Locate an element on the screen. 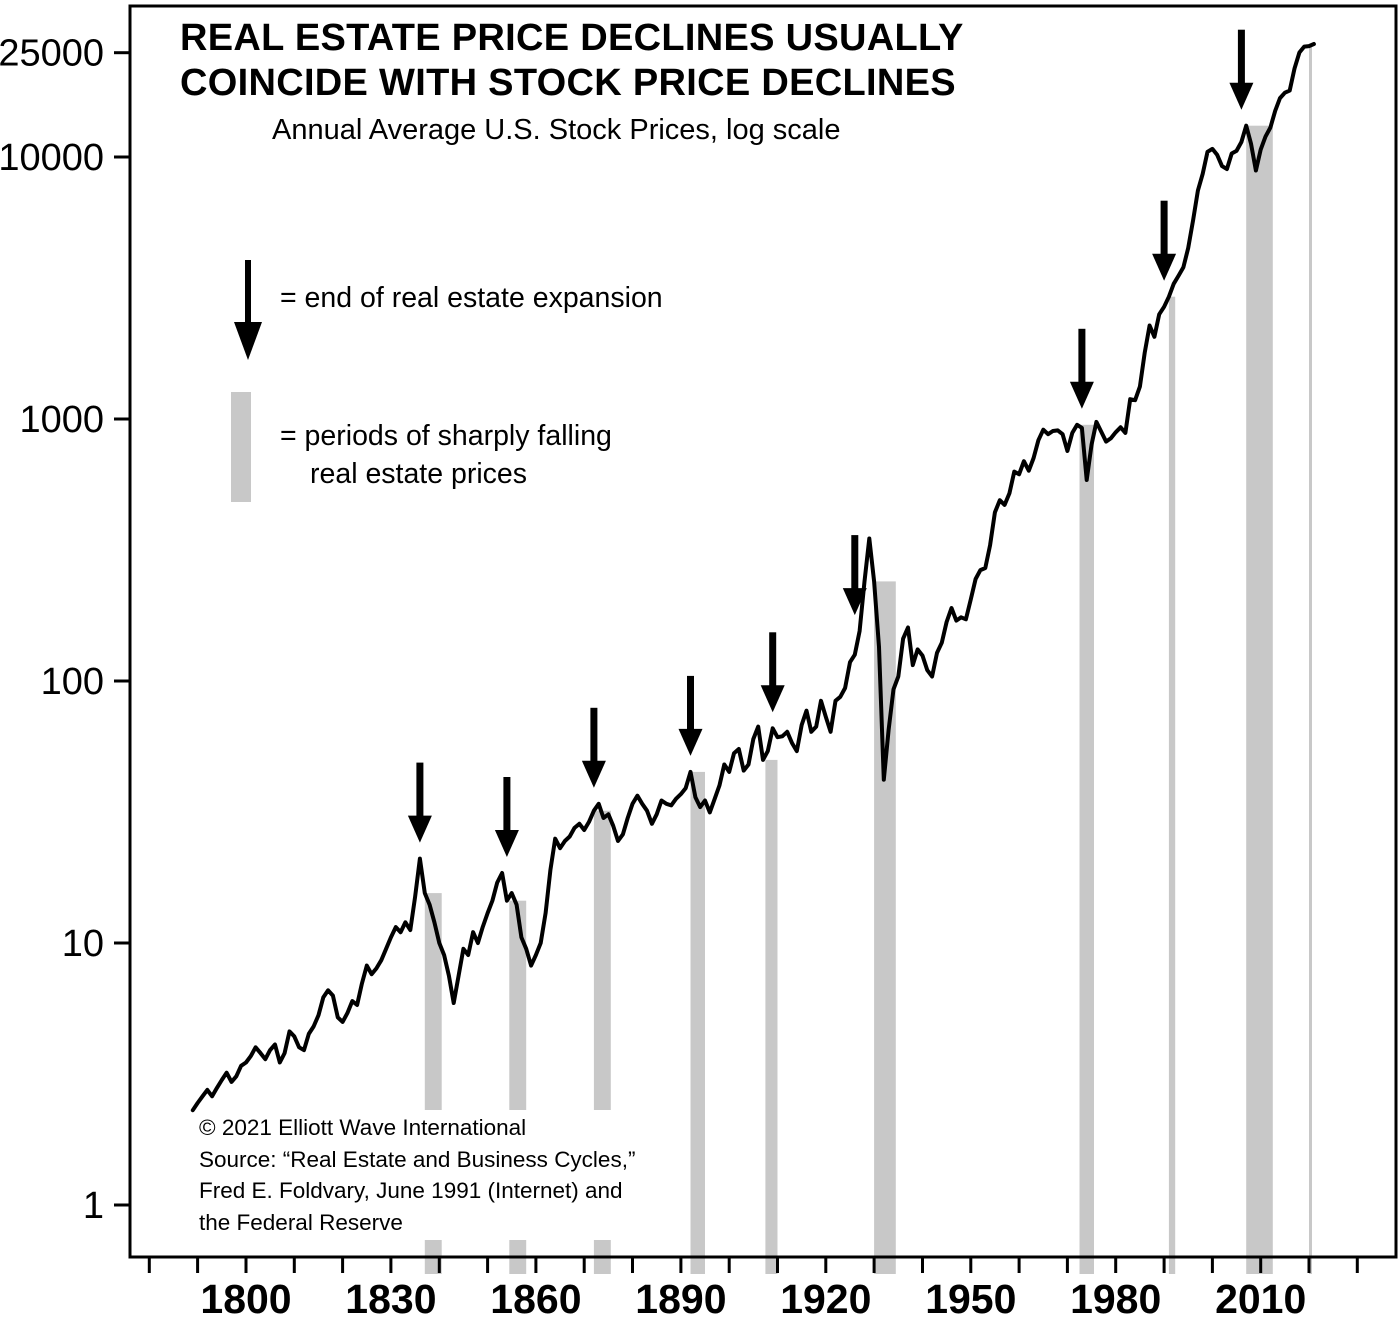  source-line1: © 2021 Elliott Wave International is located at coordinates (363, 1127).